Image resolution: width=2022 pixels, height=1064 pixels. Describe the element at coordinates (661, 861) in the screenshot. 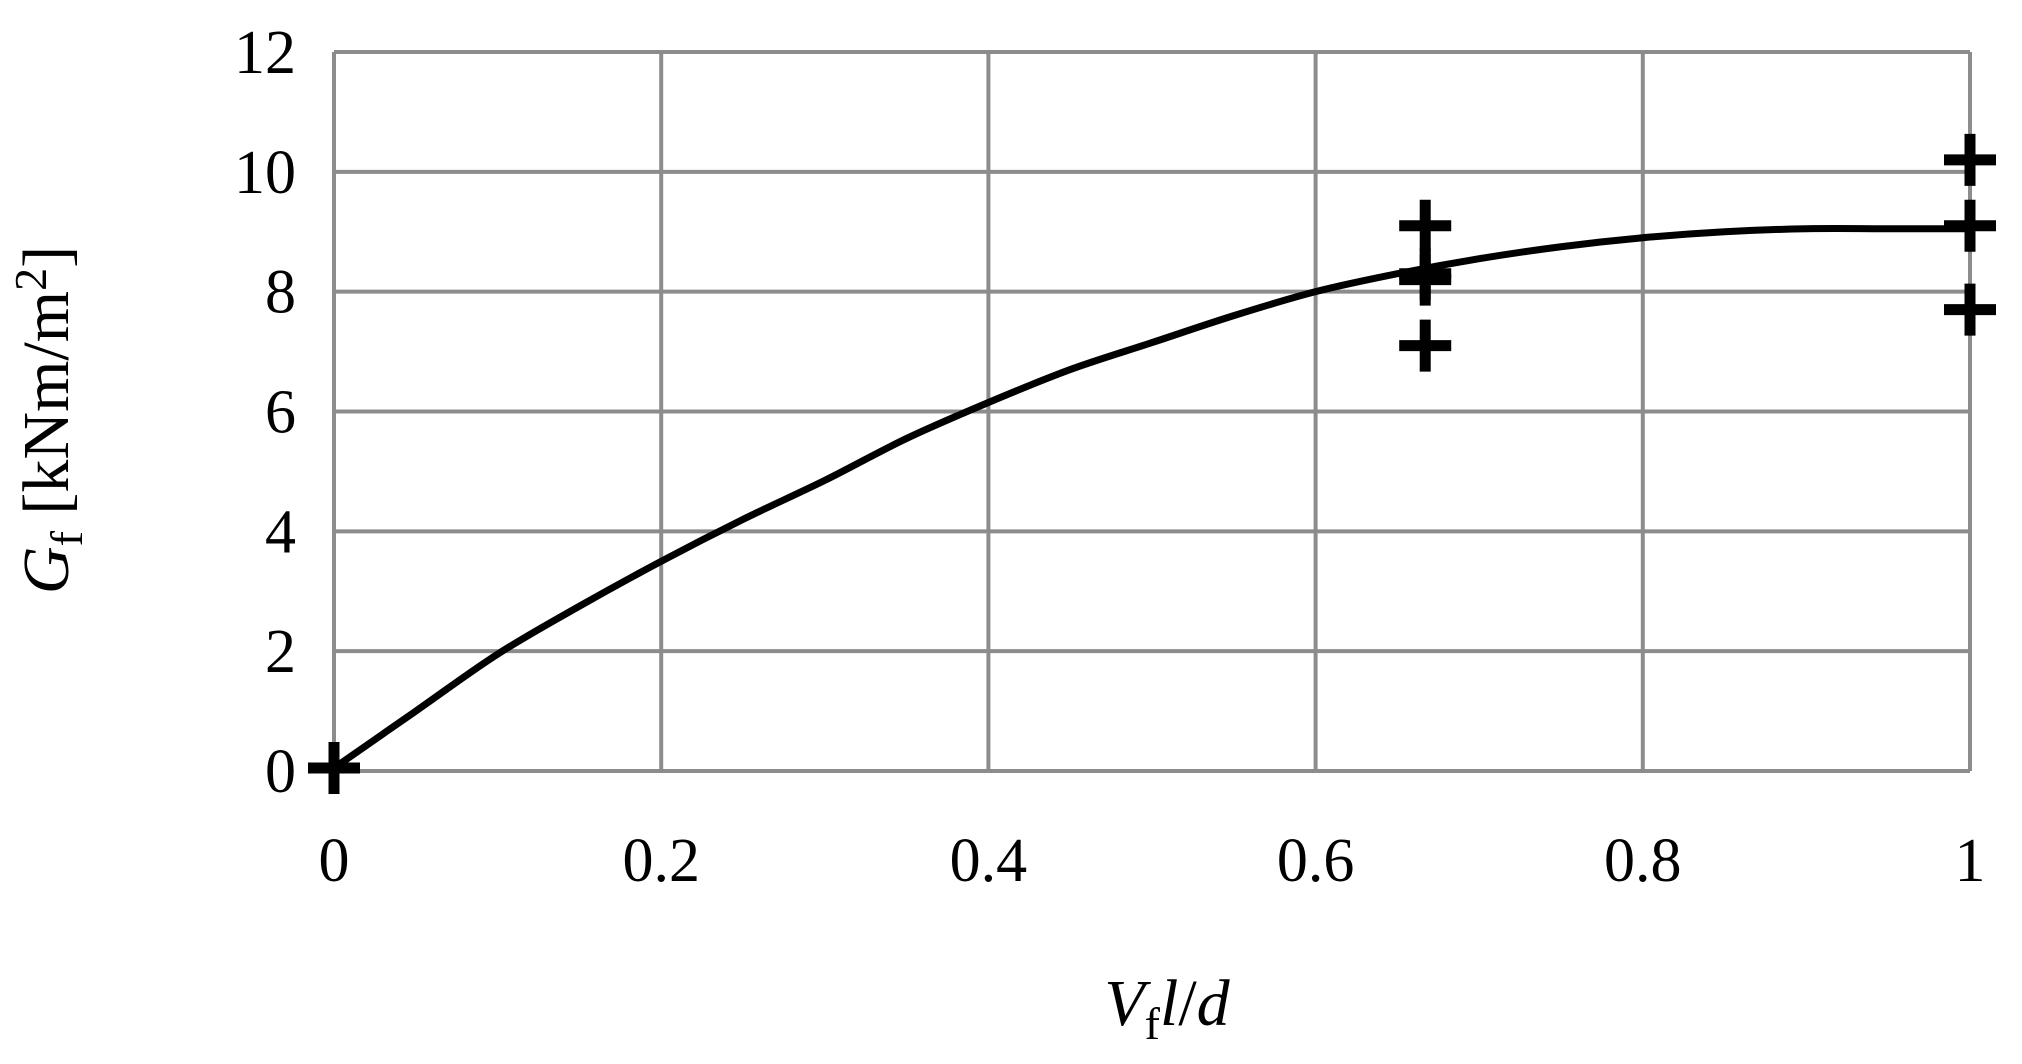

I see `x-tick-label: 0.2` at that location.